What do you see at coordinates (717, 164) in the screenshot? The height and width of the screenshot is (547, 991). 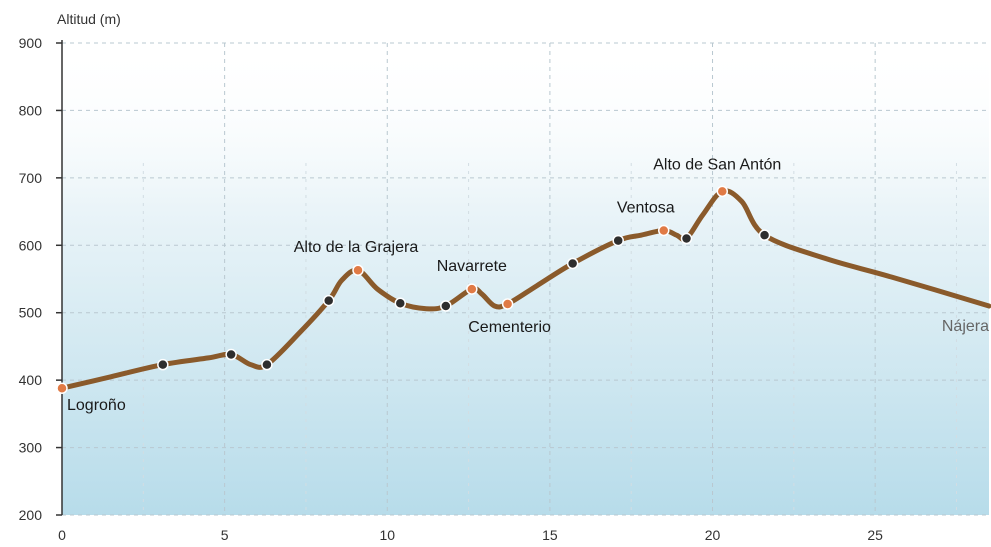 I see `waypoint-label: Alto de San Antón` at bounding box center [717, 164].